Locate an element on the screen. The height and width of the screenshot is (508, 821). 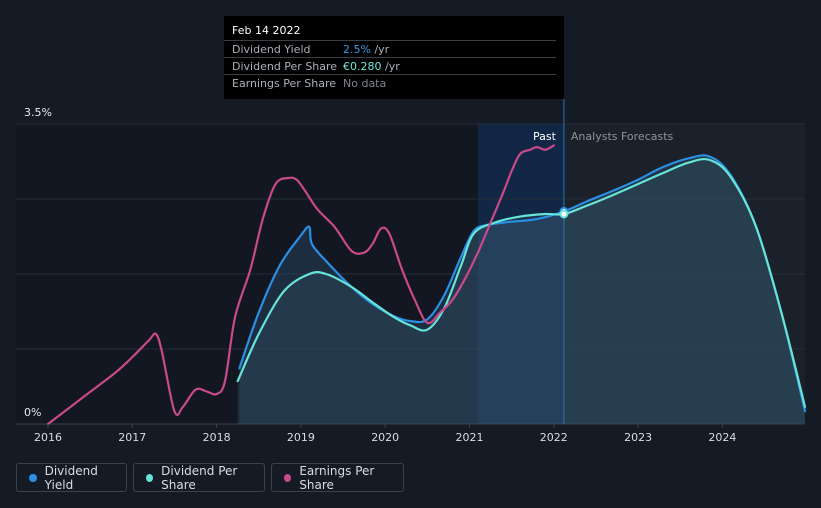
legend-label: Dividend Per Share is located at coordinates (199, 477).